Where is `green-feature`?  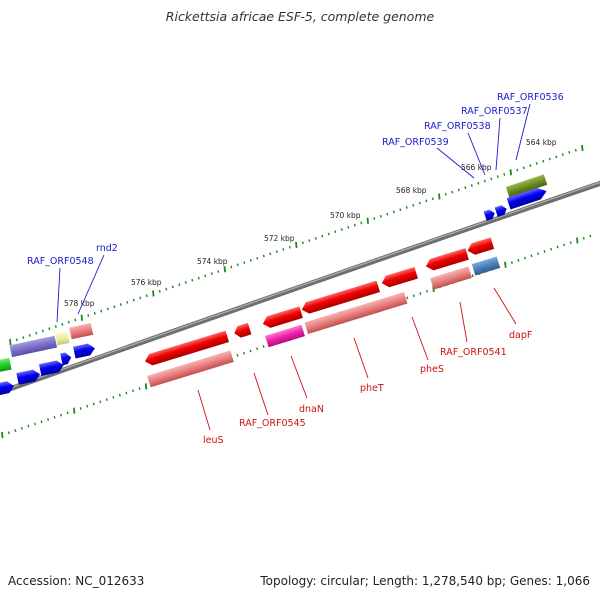 green-feature is located at coordinates (6, 365).